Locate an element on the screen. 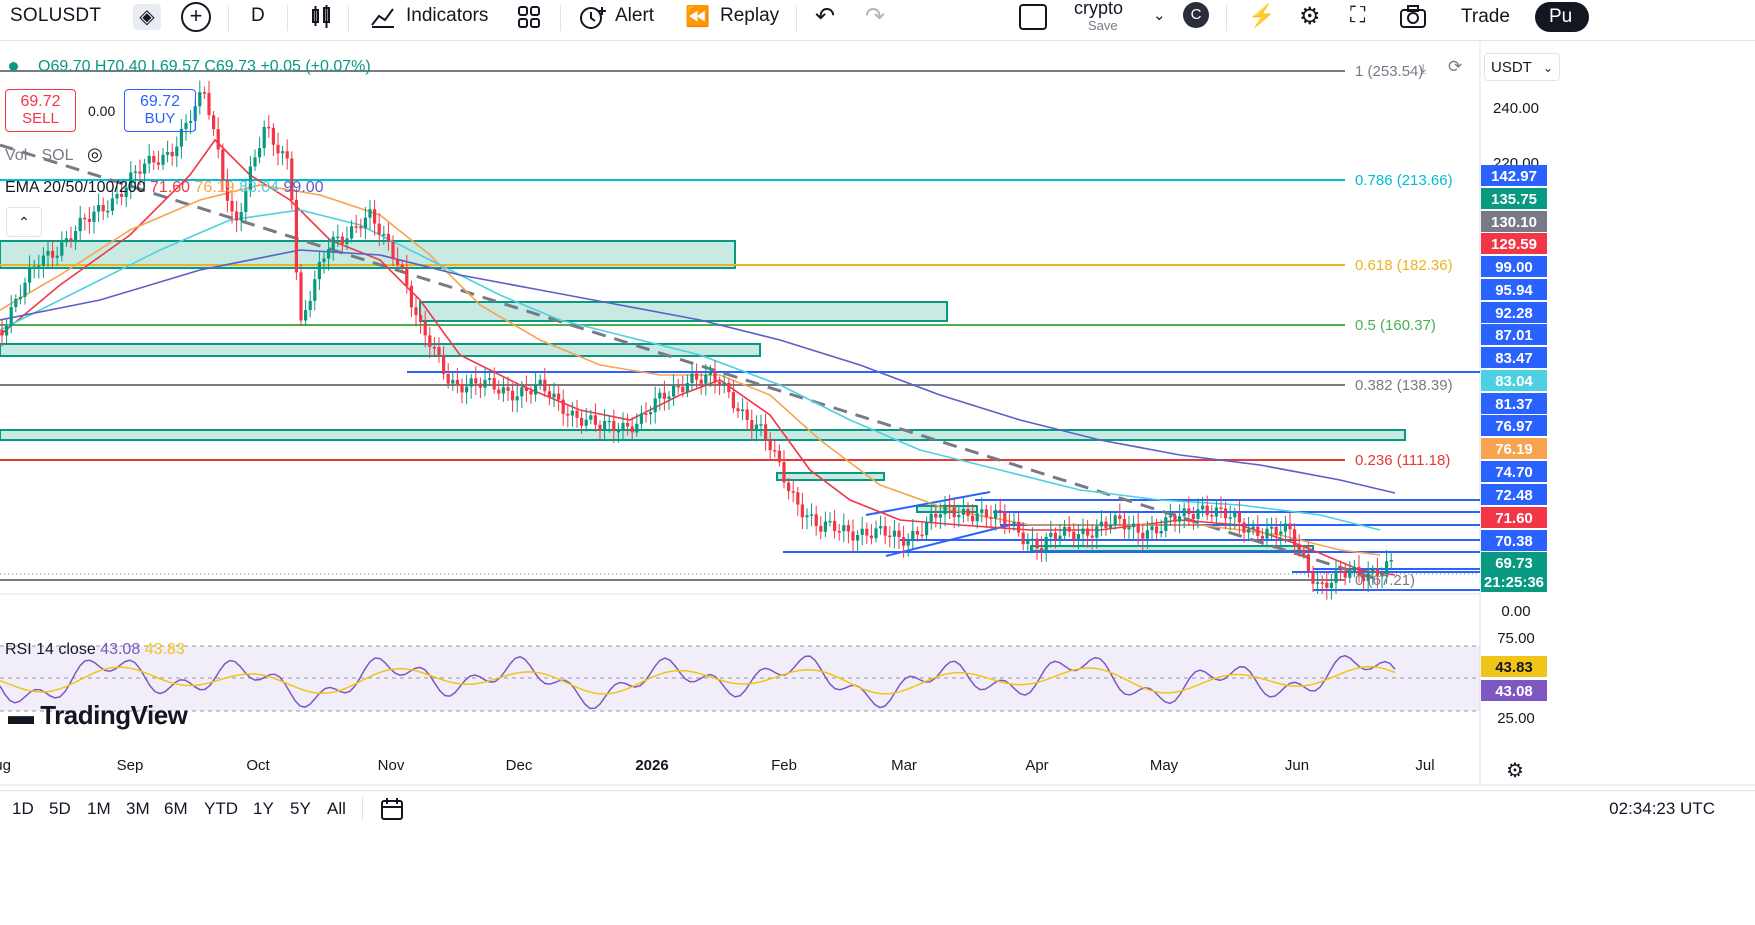 This screenshot has width=1755, height=925. axis-download-icon: ⤓ is located at coordinates (1423, 68).